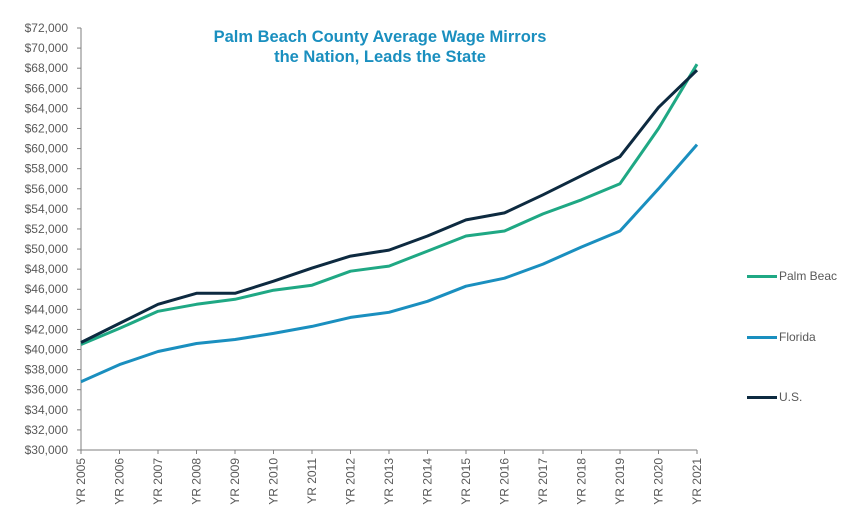  Describe the element at coordinates (808, 276) in the screenshot. I see `legend-label-palm-beach: Palm Beac` at that location.